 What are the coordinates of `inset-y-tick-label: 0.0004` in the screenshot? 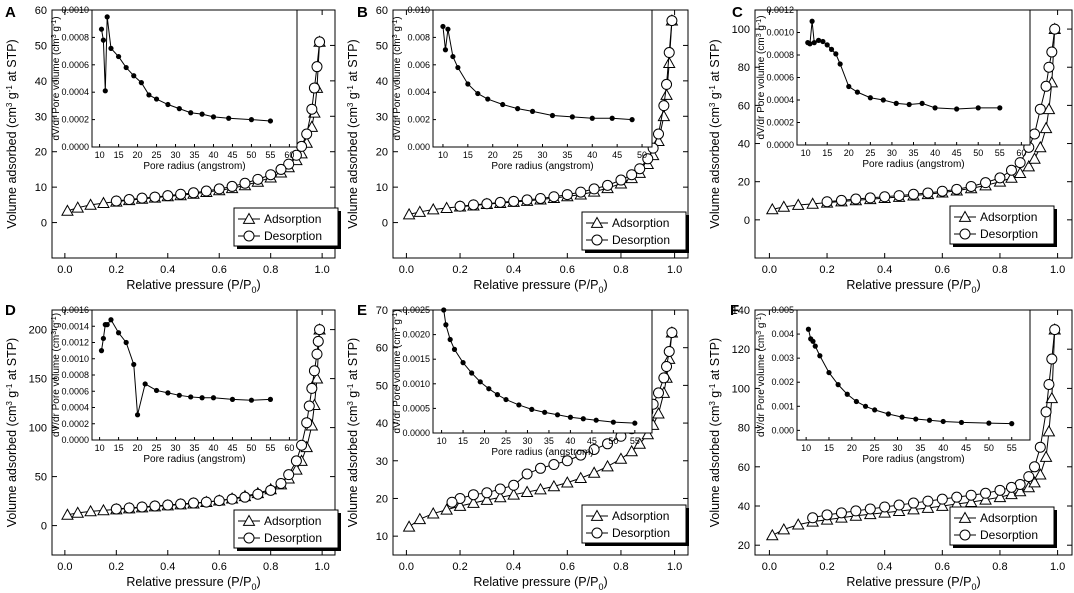 It's located at (75, 408).